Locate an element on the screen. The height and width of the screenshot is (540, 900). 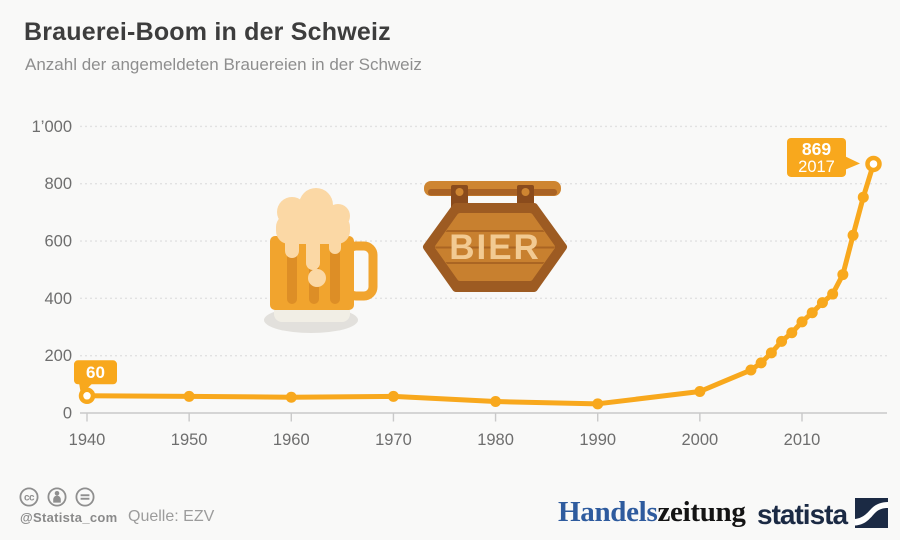
y-axis-tick-label: 600 is located at coordinates (58, 242).